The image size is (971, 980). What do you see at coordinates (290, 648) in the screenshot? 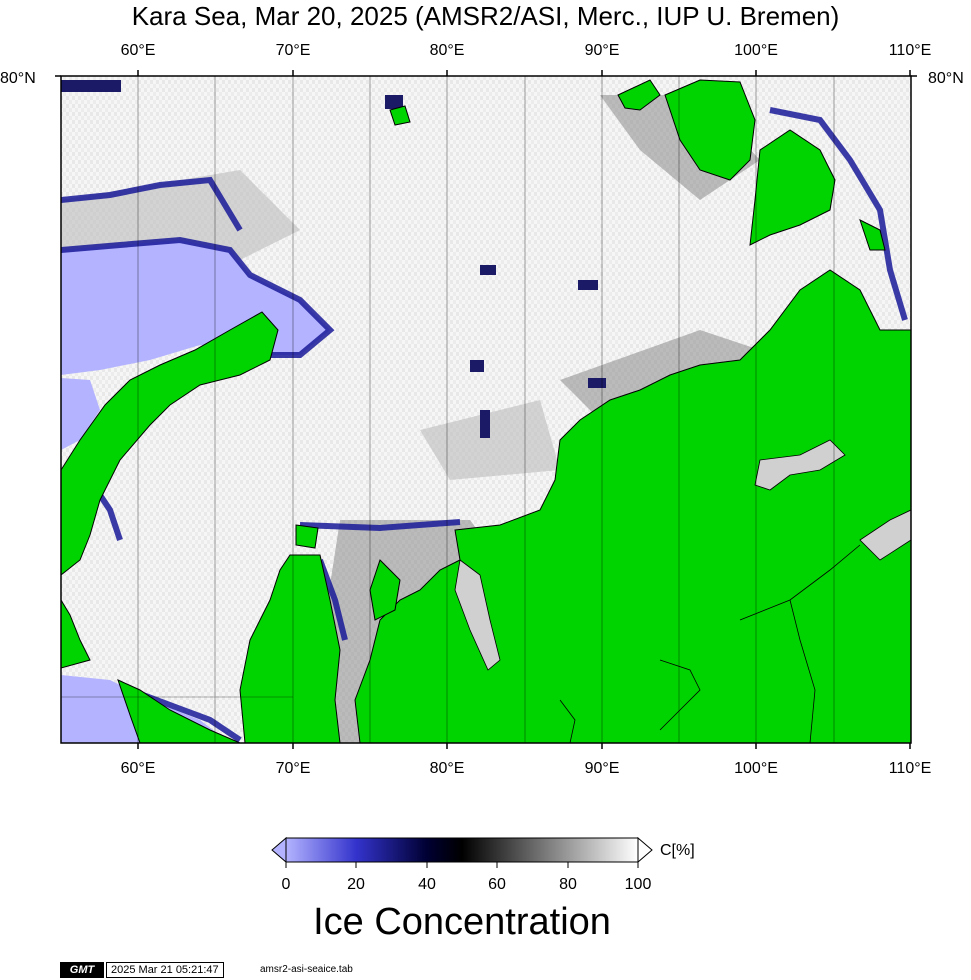
I see `yamal-peninsula` at bounding box center [290, 648].